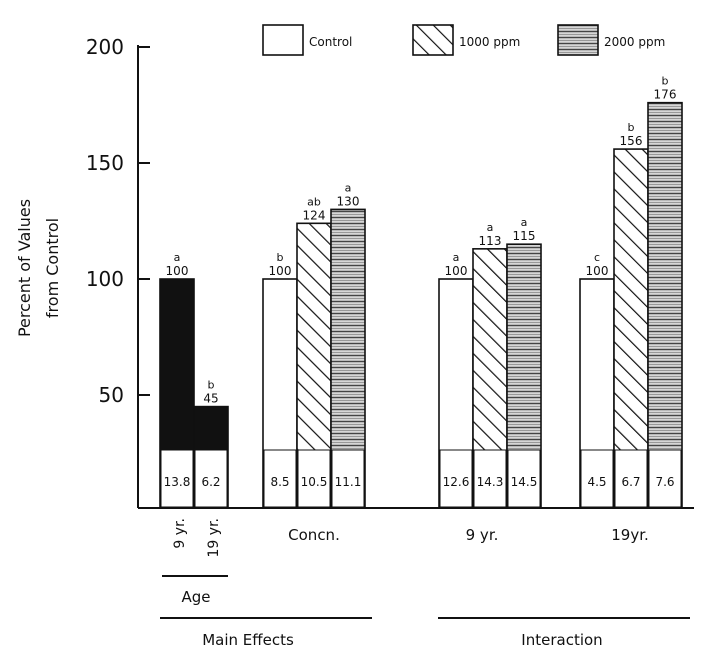 The width and height of the screenshot is (716, 656). What do you see at coordinates (105, 47) in the screenshot?
I see `y-tick-200: 200` at bounding box center [105, 47].